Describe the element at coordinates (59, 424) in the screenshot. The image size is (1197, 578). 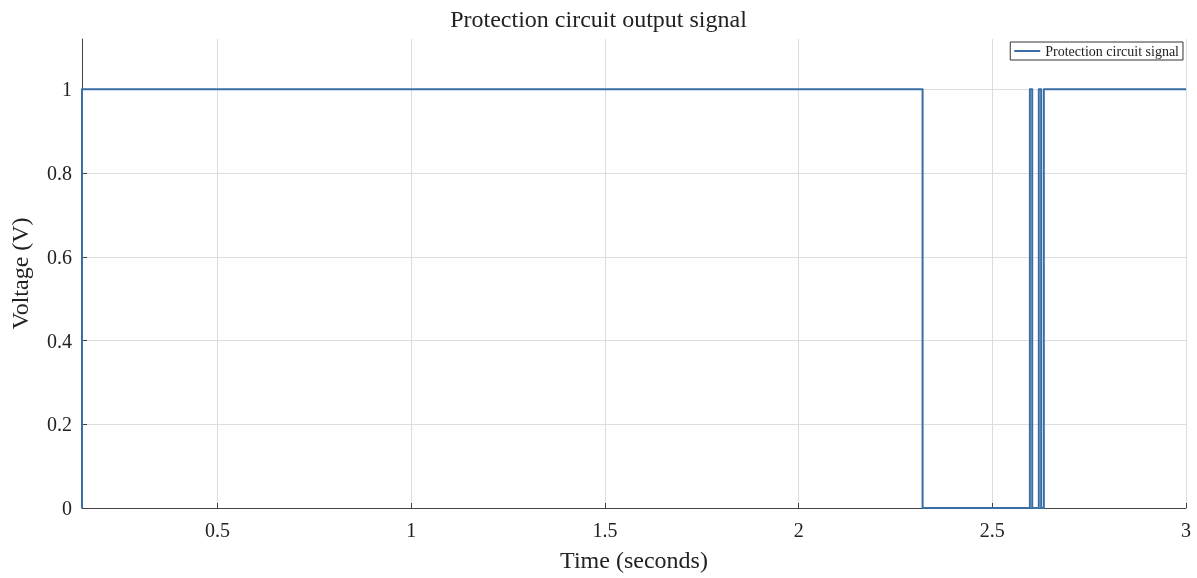
I see `y-tick-label: 0.2` at that location.